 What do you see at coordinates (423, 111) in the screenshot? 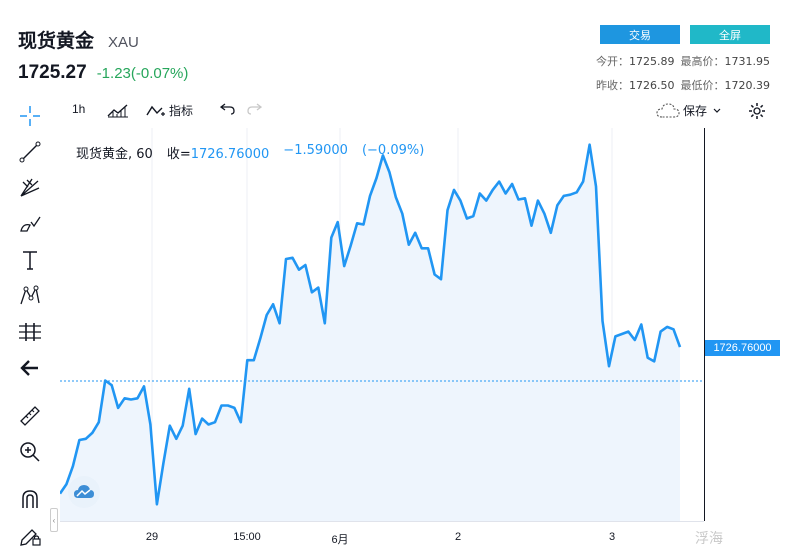
I see `chart-toolbar: 1h 指标 保存` at bounding box center [423, 111].